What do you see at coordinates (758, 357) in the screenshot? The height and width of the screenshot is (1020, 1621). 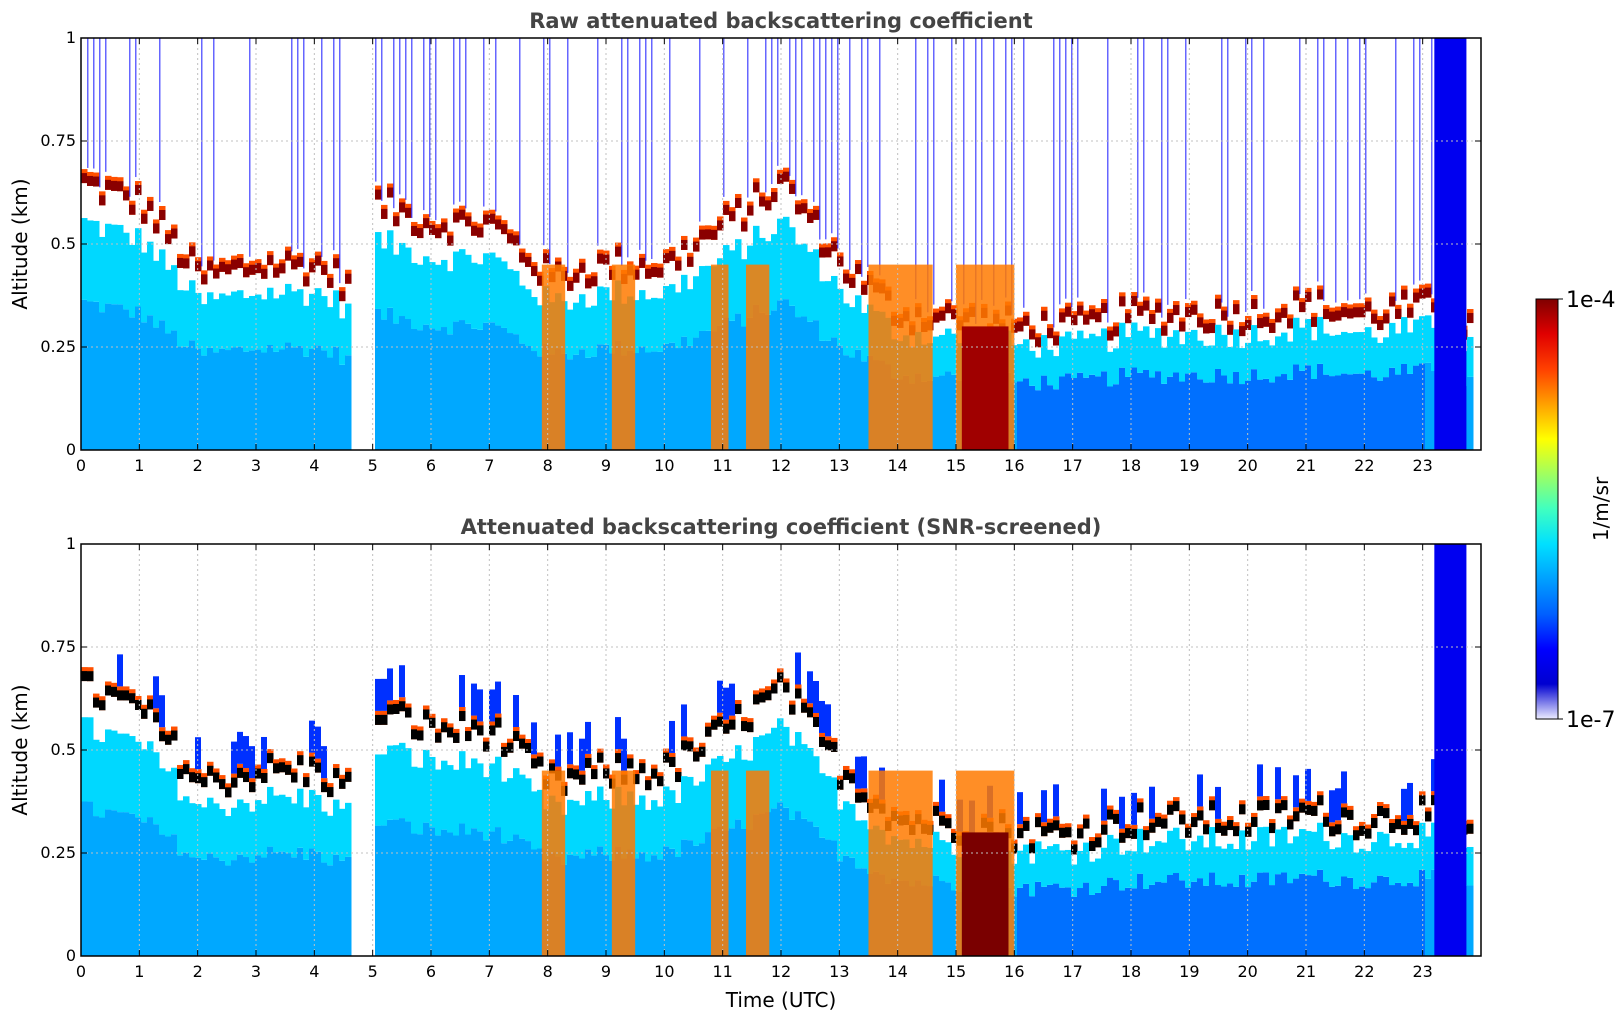 I see `heatmap-precip` at bounding box center [758, 357].